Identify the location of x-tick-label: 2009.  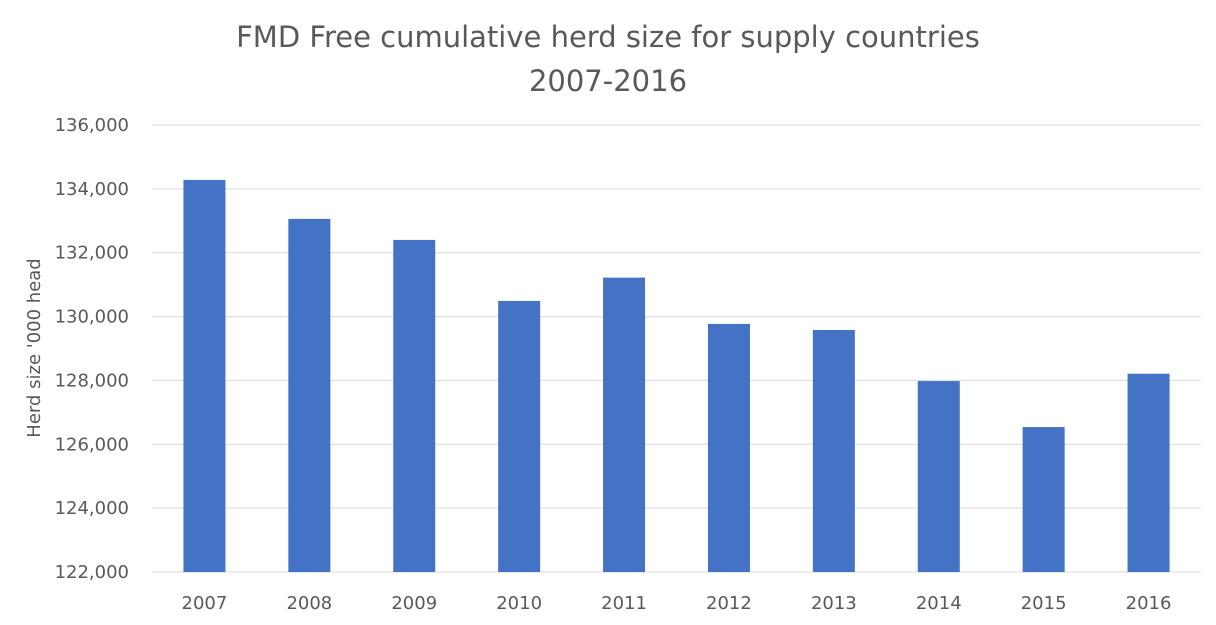
(414, 603).